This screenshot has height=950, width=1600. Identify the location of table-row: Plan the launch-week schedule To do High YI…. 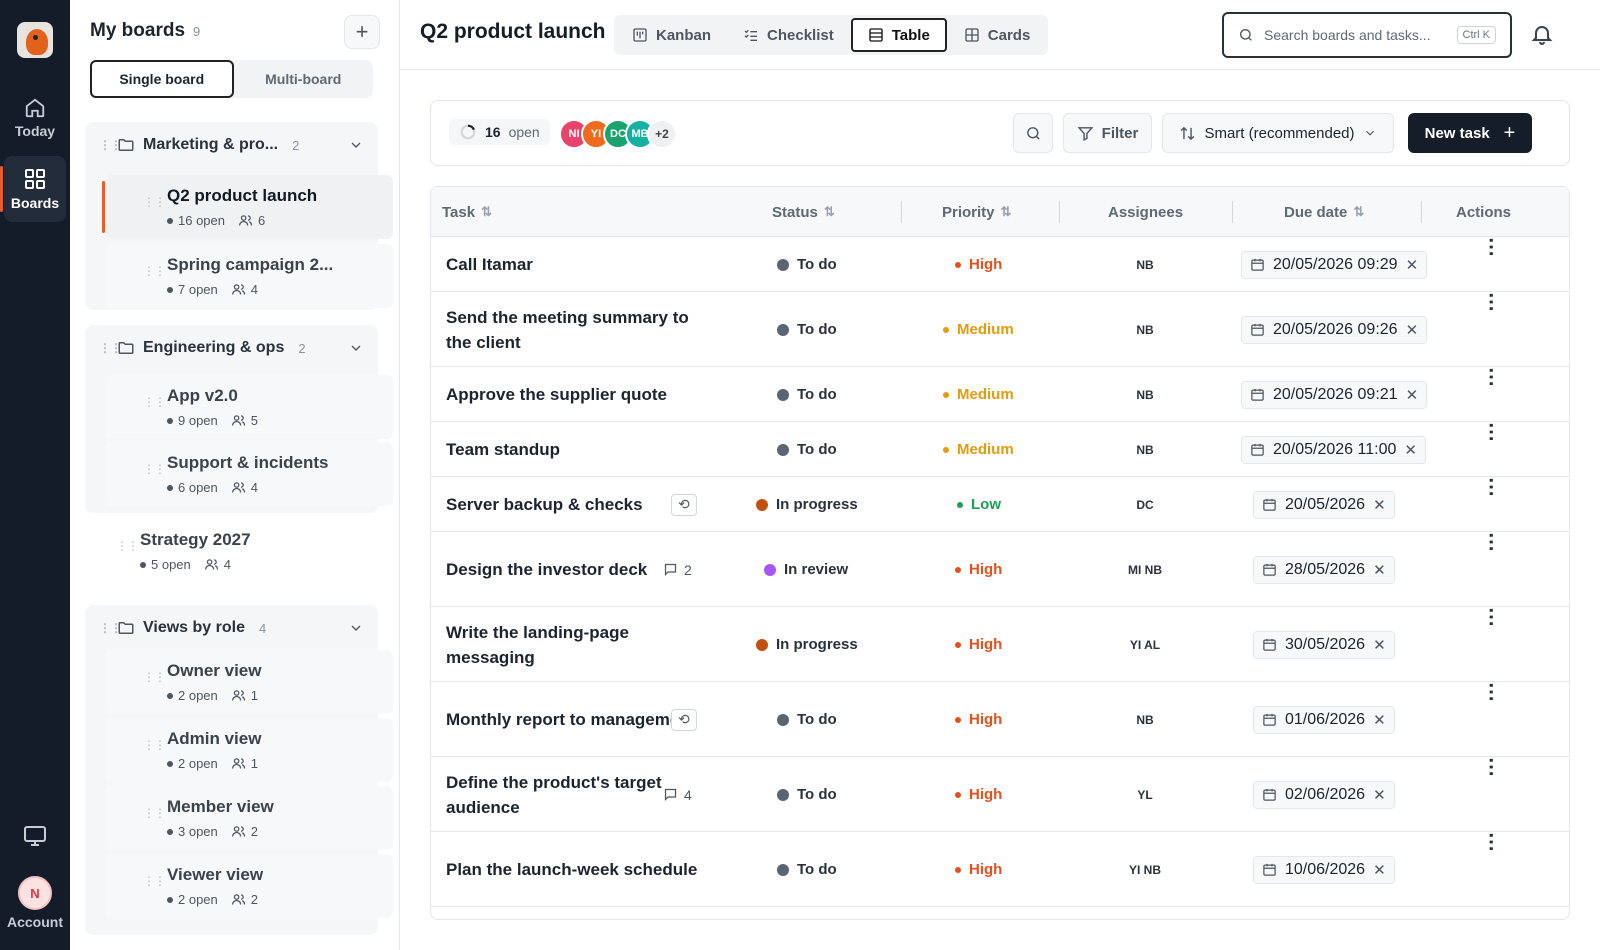
(1000, 869).